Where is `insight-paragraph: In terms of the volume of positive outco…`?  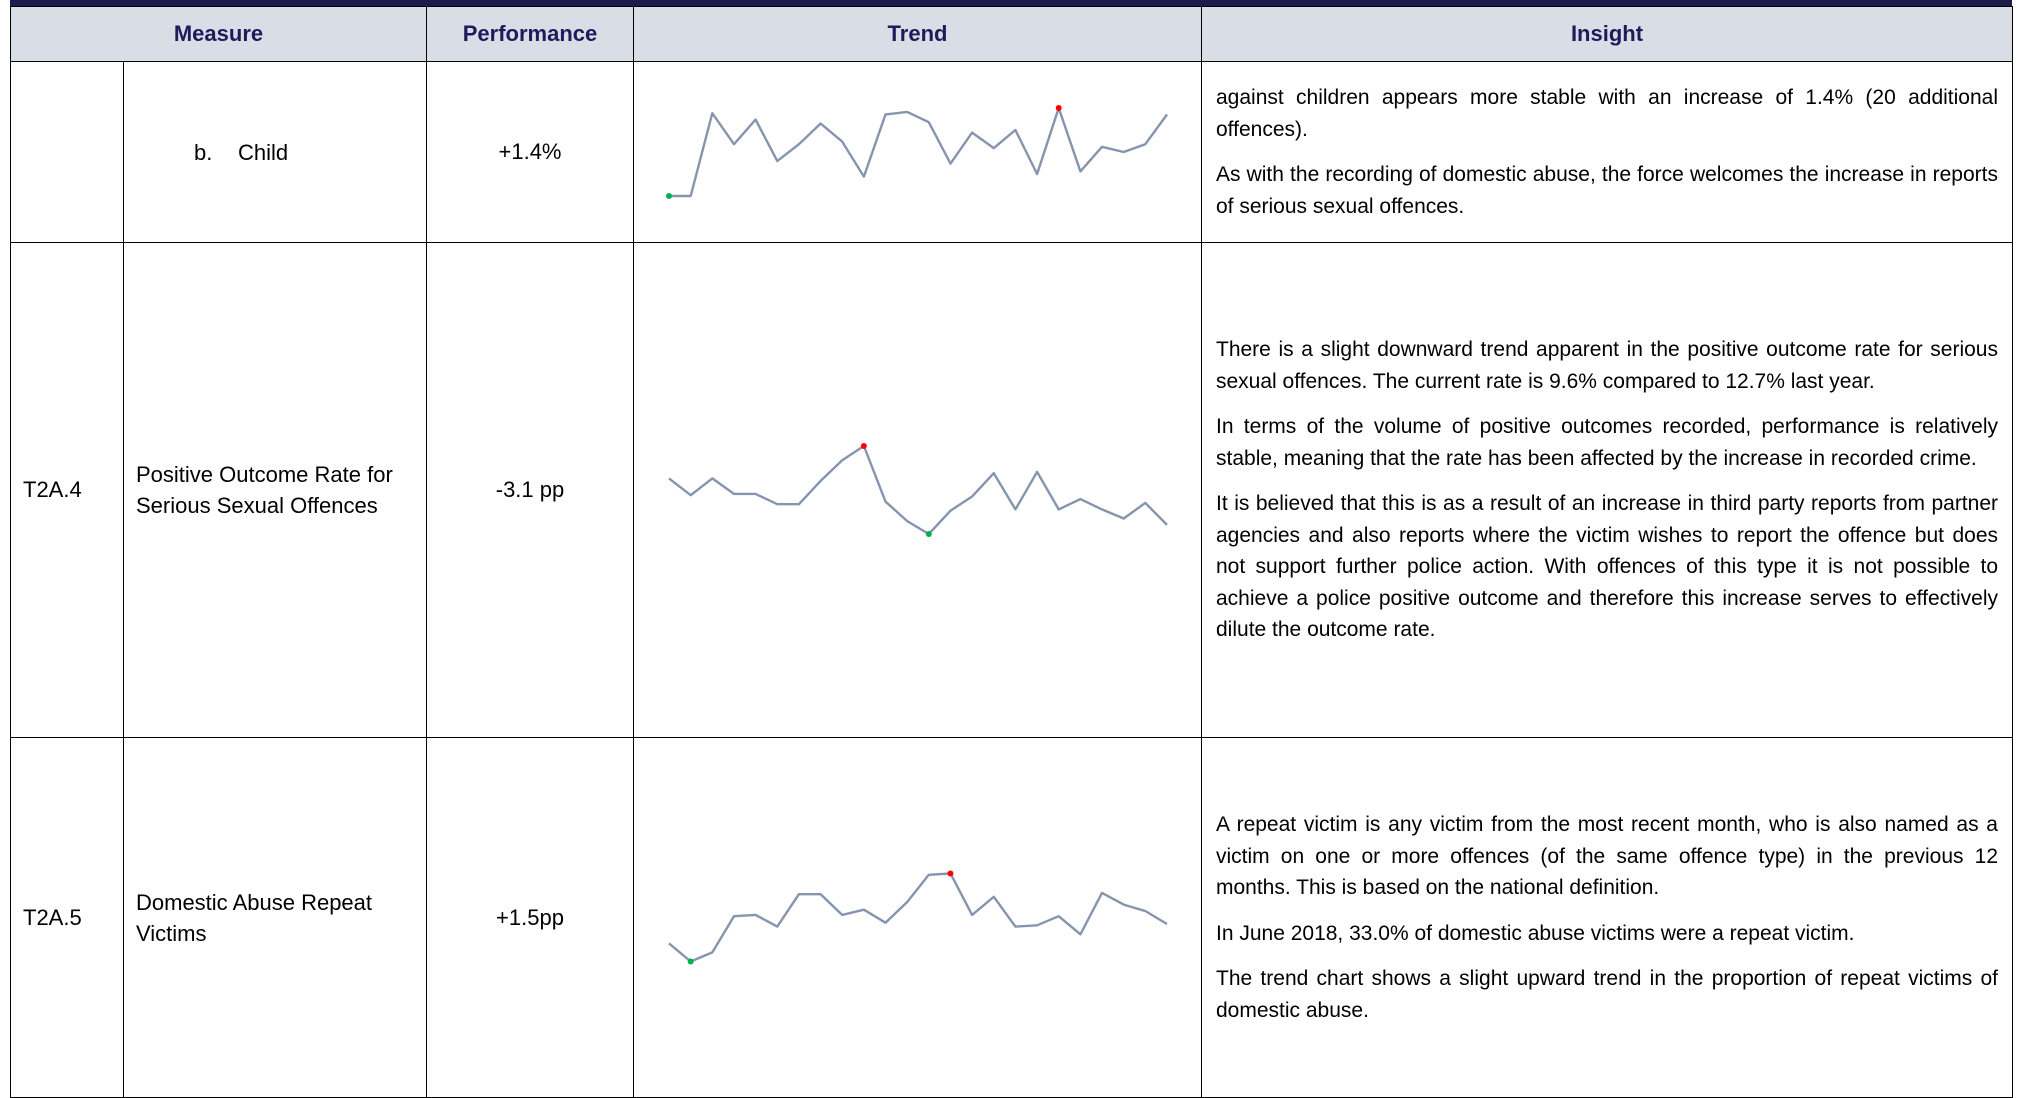
insight-paragraph: In terms of the volume of positive outco… is located at coordinates (1607, 442).